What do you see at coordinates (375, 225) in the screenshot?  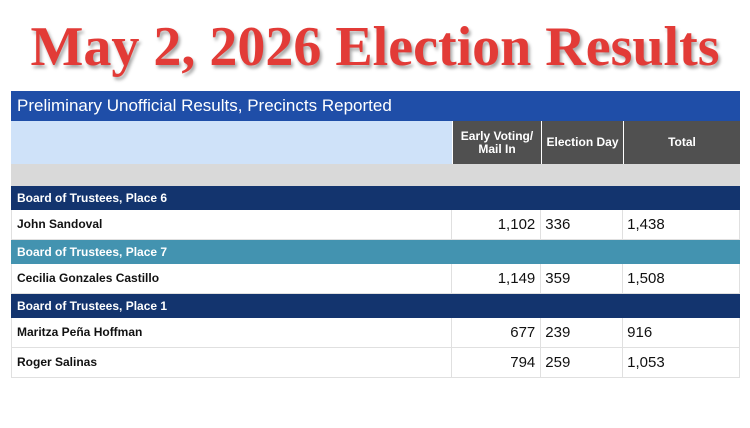 I see `table-row: John Sandoval 1,102 336 1,438` at bounding box center [375, 225].